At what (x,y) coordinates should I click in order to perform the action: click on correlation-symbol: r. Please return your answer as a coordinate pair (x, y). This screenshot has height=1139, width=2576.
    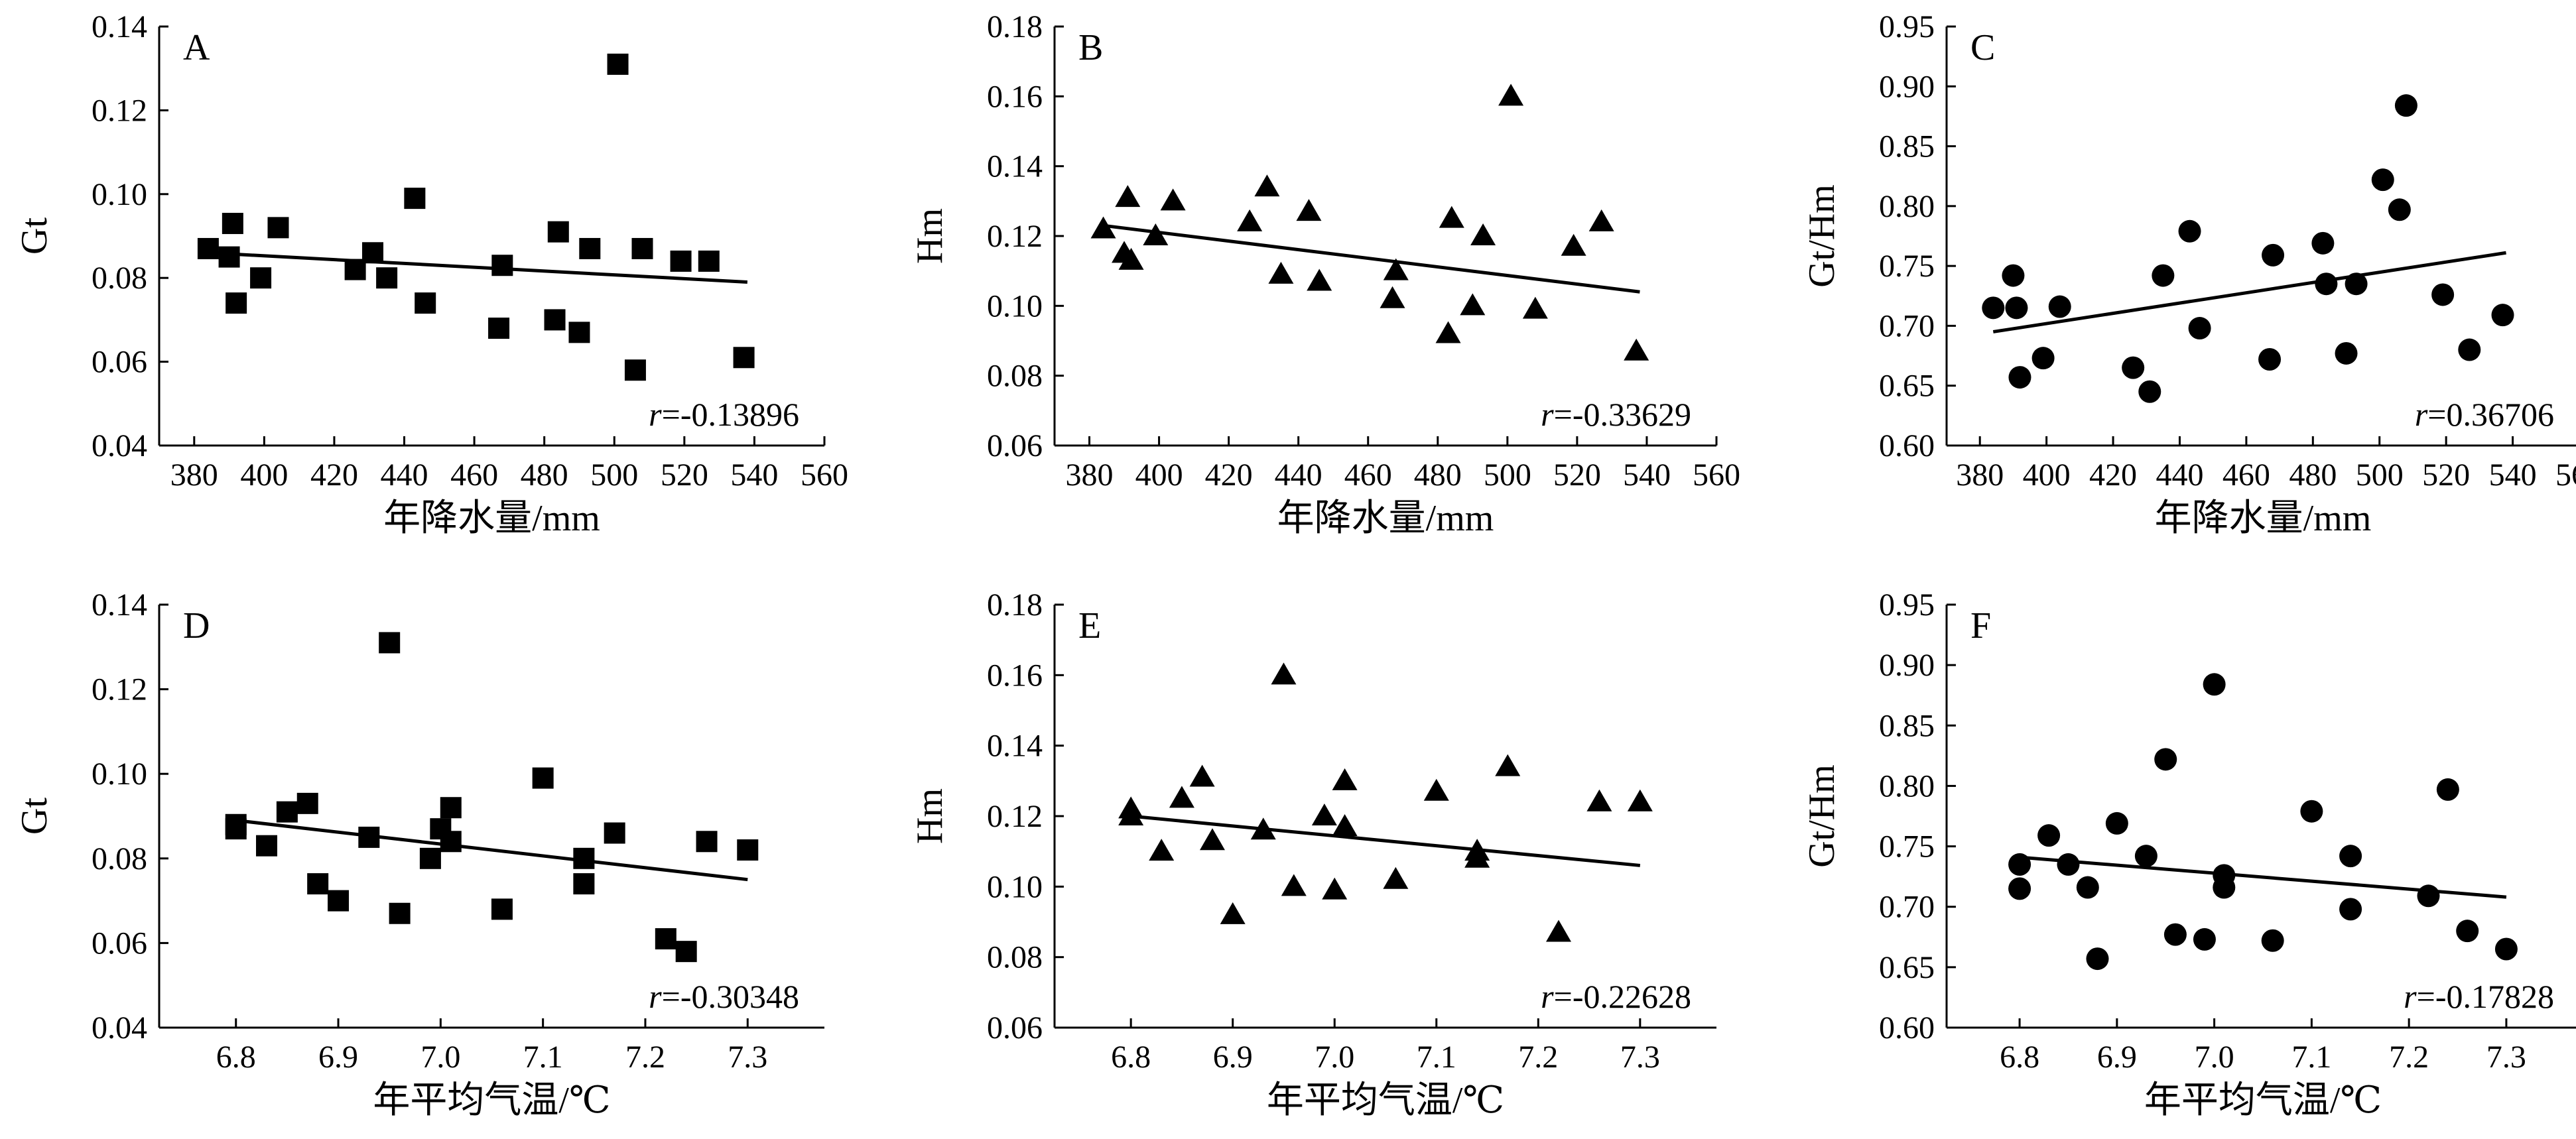
    Looking at the image, I should click on (1548, 414).